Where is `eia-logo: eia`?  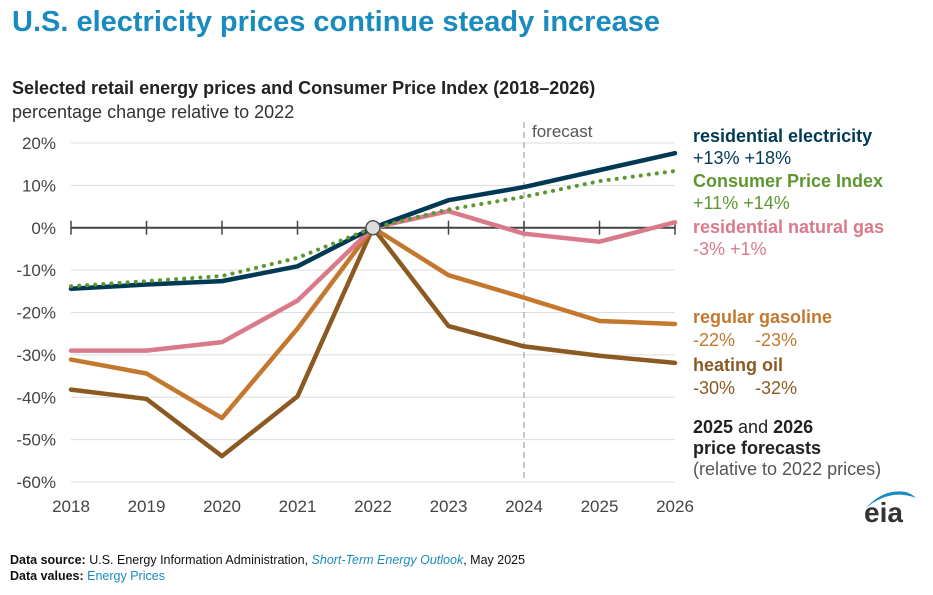 eia-logo: eia is located at coordinates (890, 508).